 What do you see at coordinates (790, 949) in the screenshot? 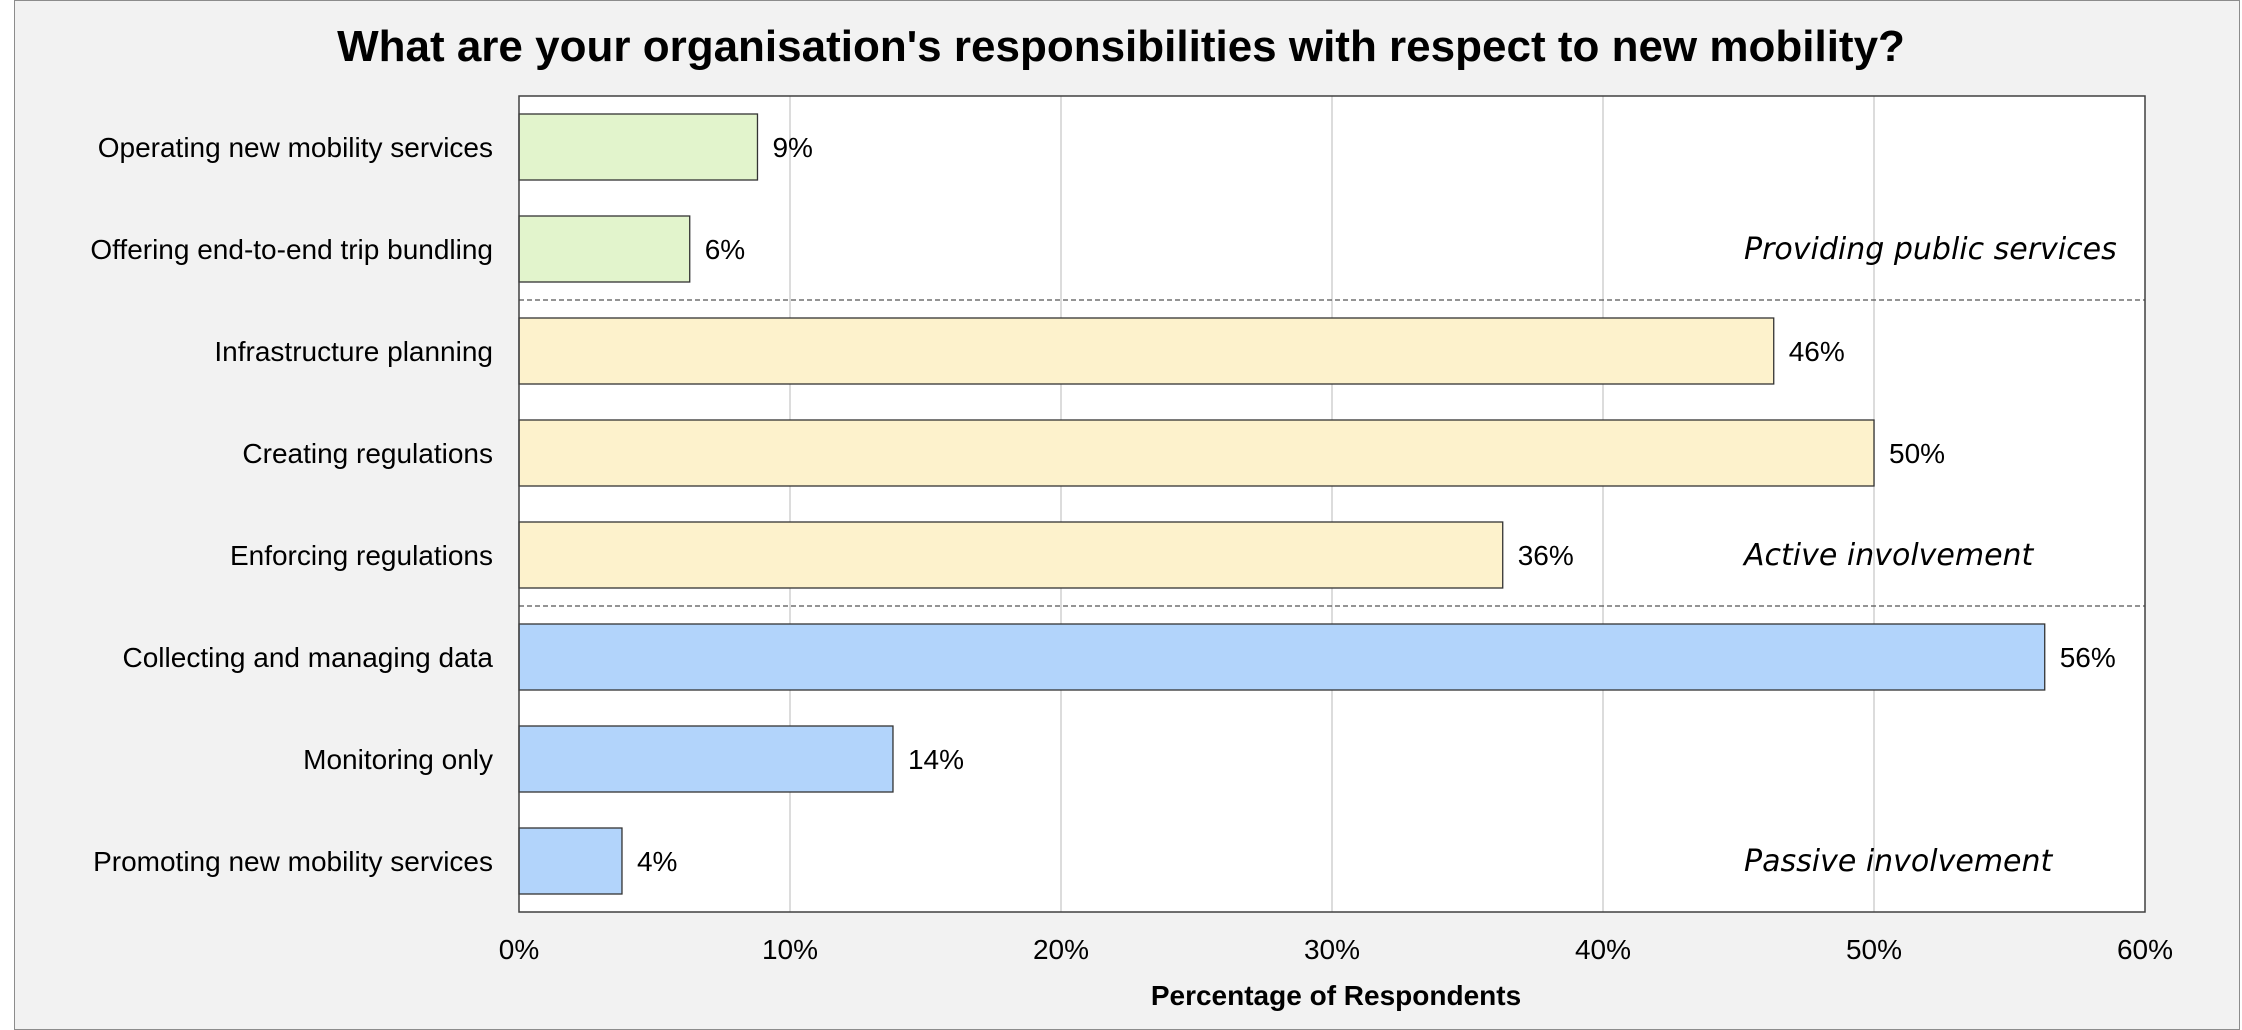
I see `x-tick-label: 10%` at bounding box center [790, 949].